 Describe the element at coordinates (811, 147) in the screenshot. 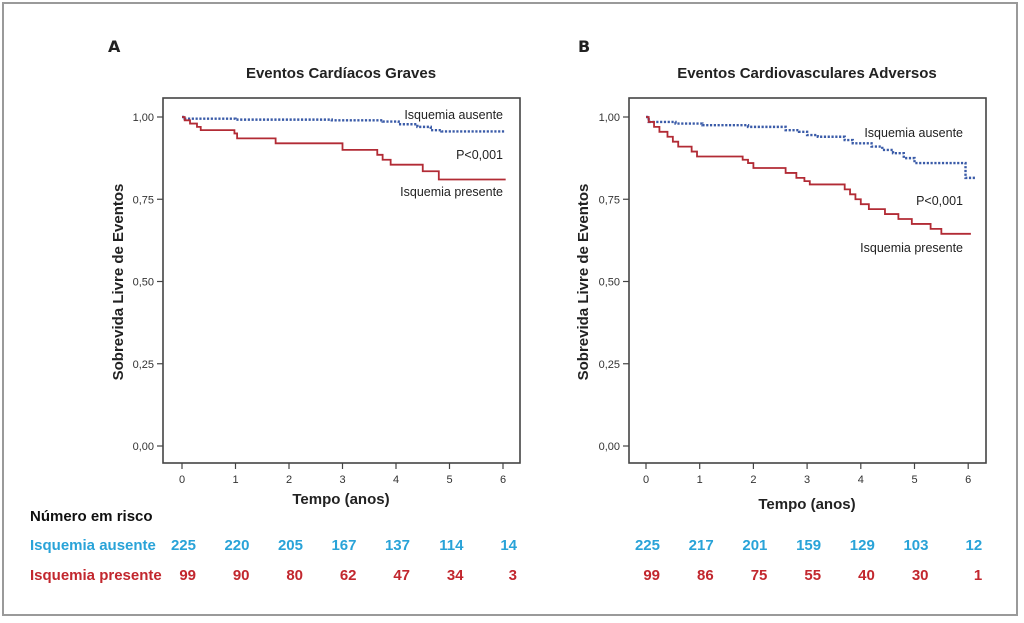

I see `chart-b-line-isquemia-ausente` at that location.